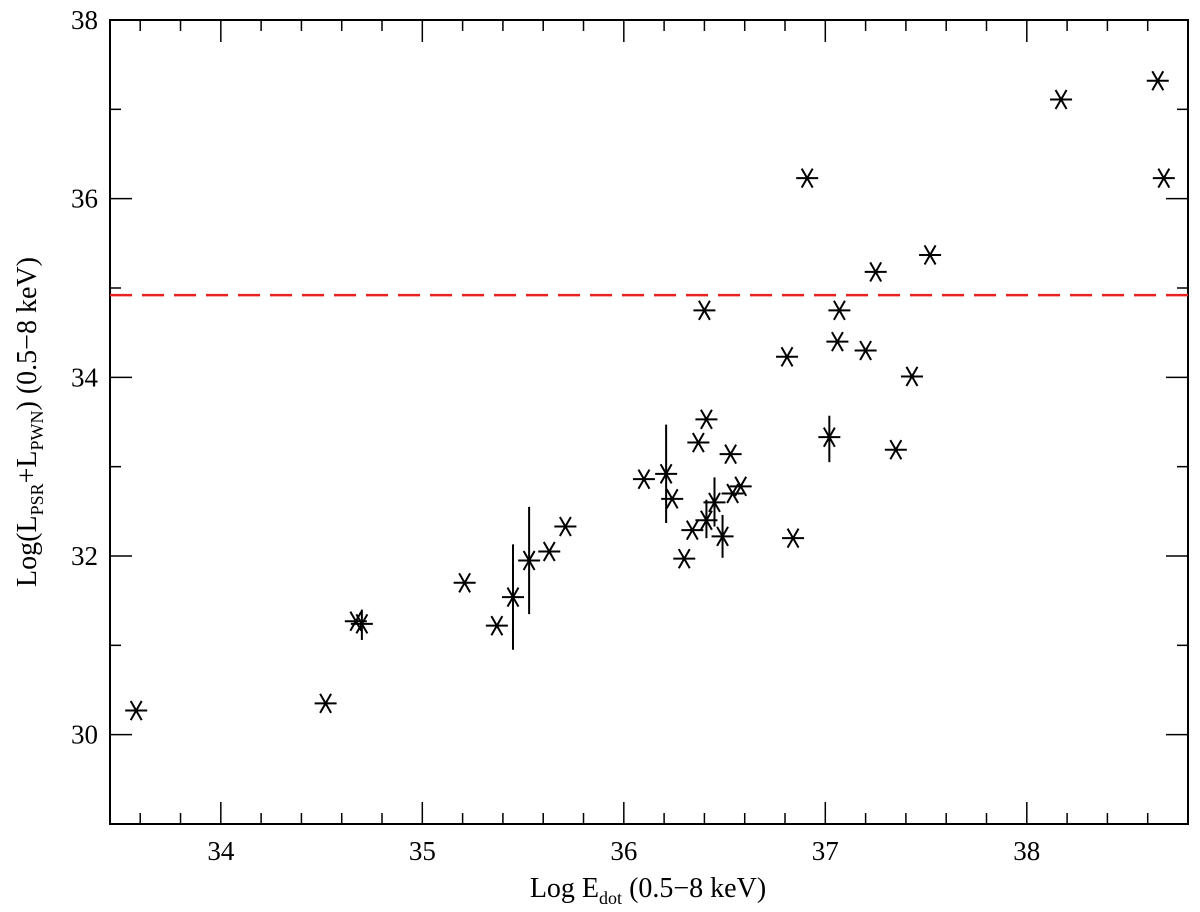 The image size is (1200, 912). Describe the element at coordinates (29, 422) in the screenshot. I see `y-axis-label: Log(LPSR+LPWN) (0.5−8 keV)` at that location.